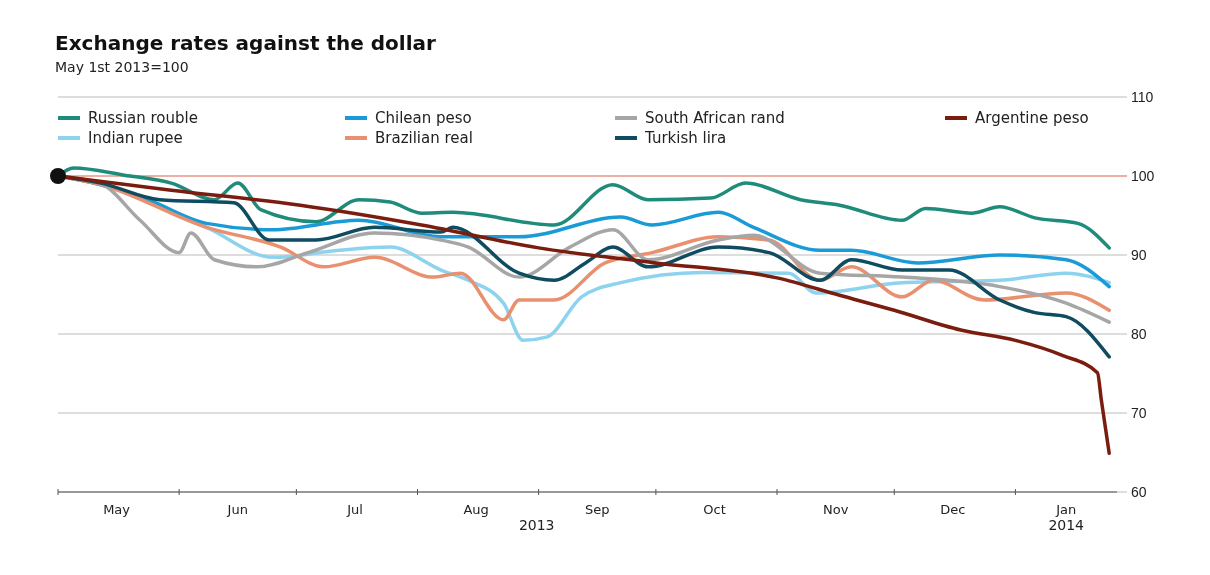  I want to click on chart-title: Exchange rates against the dollar, so click(246, 43).